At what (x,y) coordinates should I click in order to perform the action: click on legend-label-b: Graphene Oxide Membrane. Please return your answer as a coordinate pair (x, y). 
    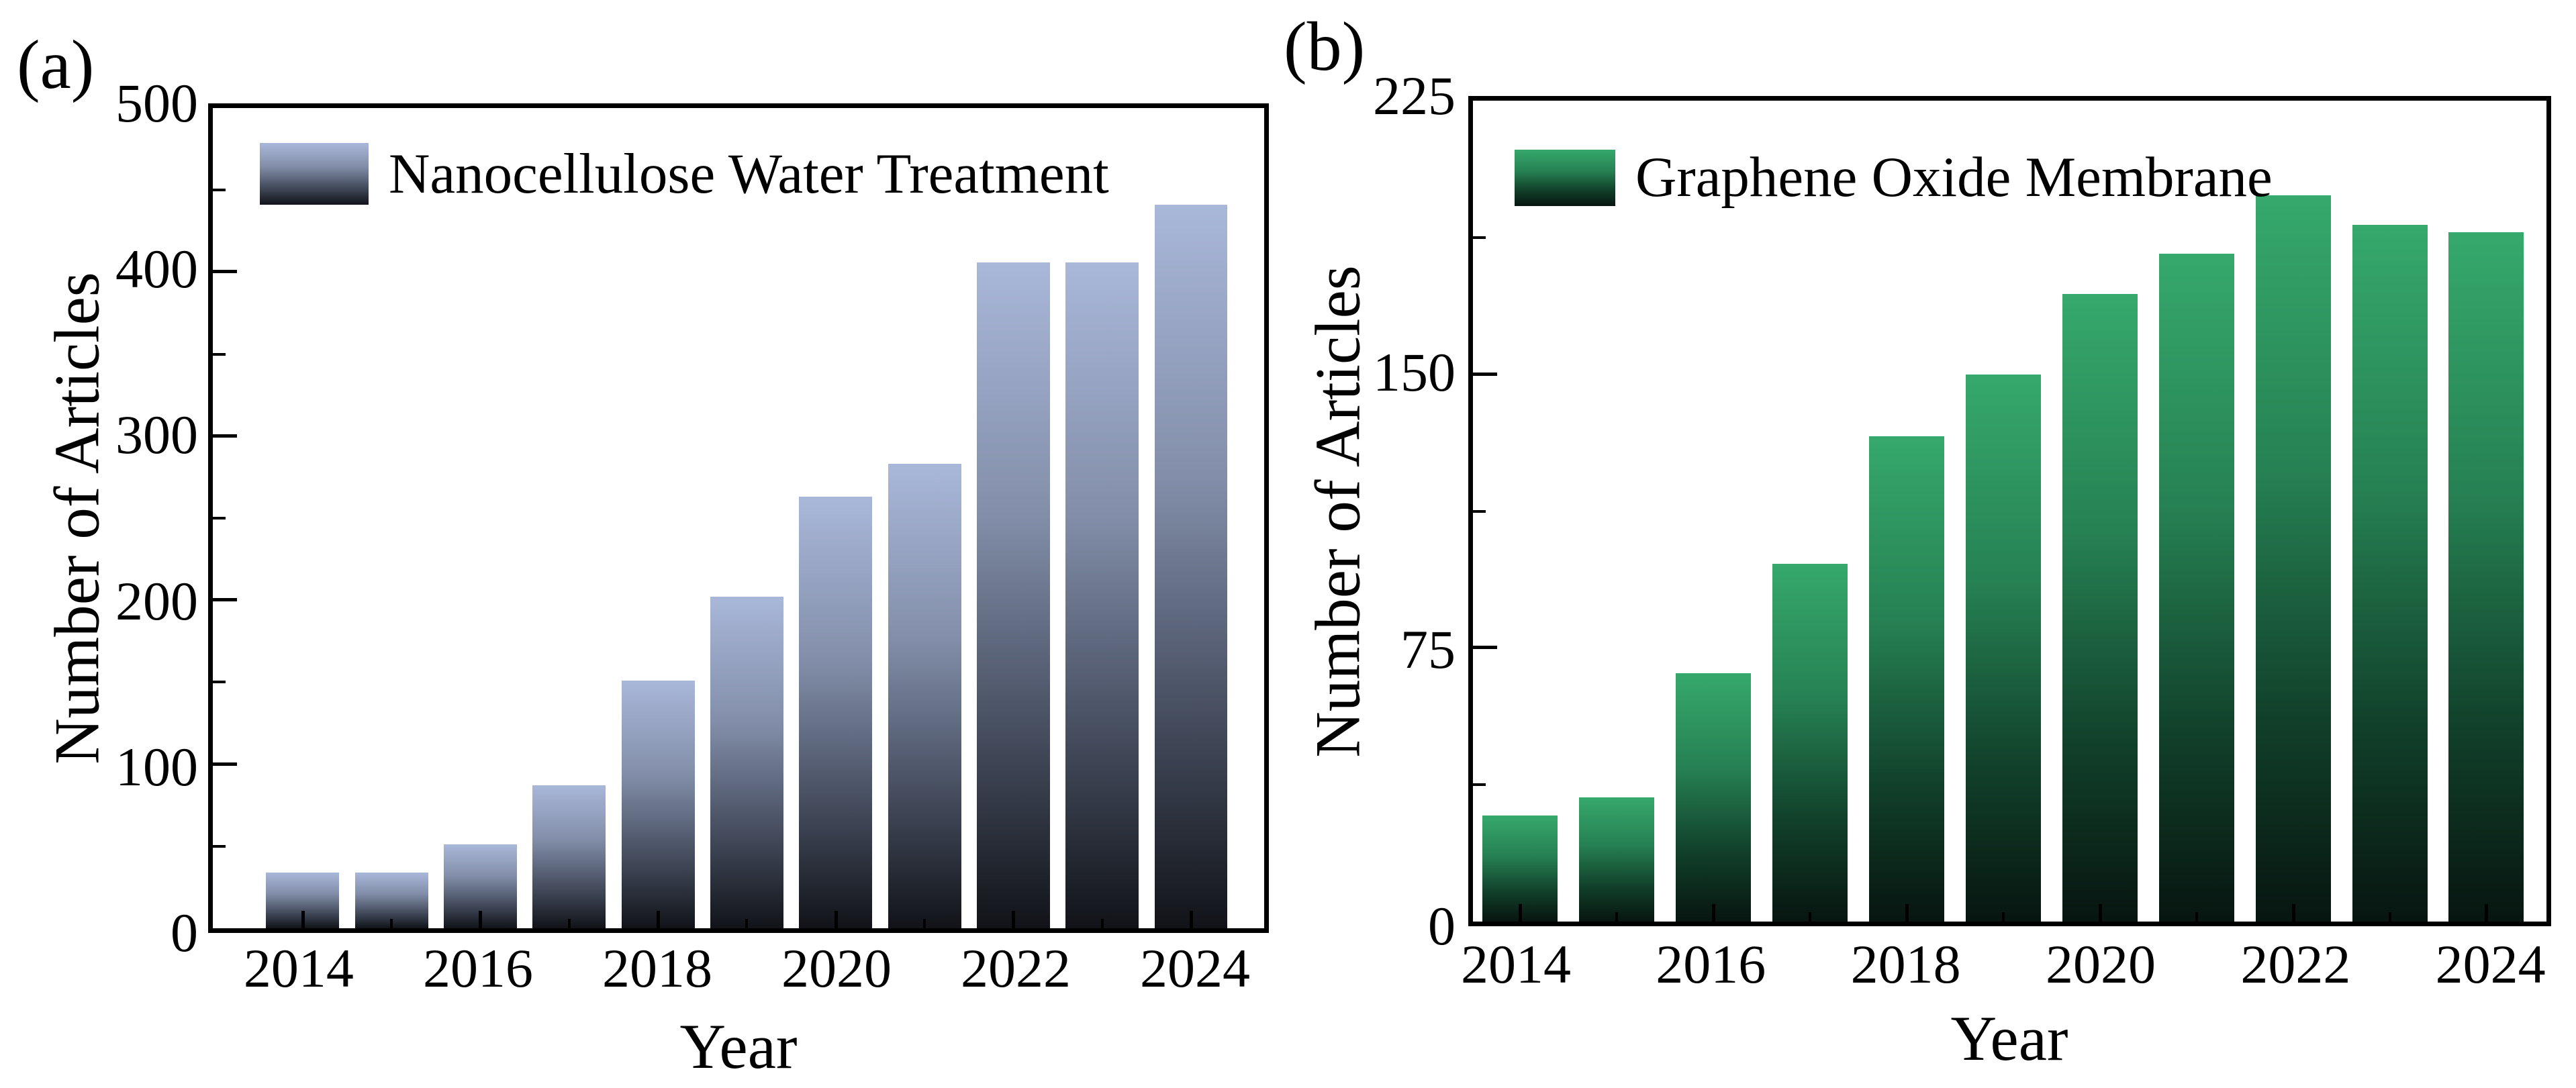
    Looking at the image, I should click on (1954, 178).